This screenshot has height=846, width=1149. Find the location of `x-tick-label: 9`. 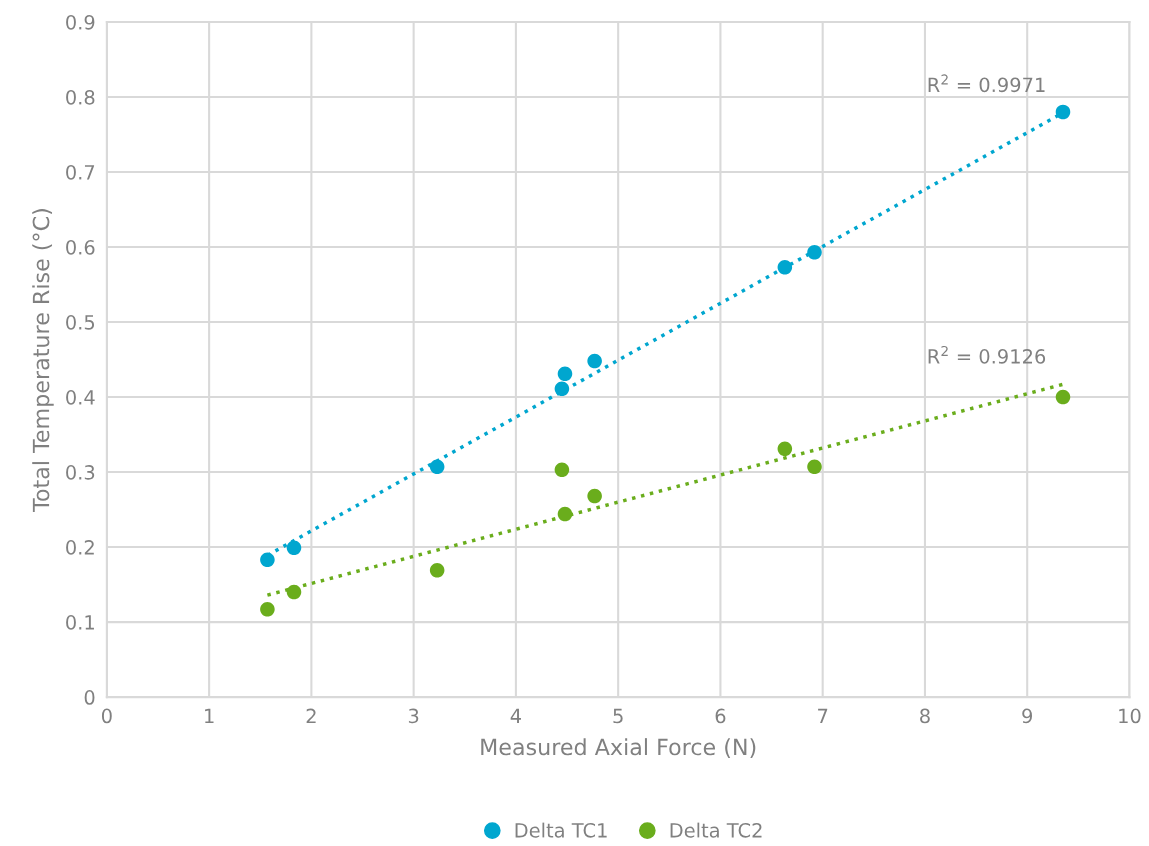

x-tick-label: 9 is located at coordinates (1027, 716).